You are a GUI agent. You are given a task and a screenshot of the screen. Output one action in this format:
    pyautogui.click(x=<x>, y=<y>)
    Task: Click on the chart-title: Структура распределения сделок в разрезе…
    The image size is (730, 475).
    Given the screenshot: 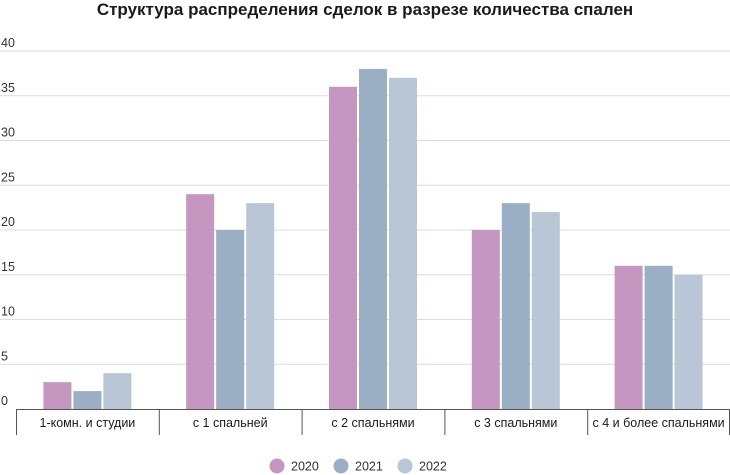 What is the action you would take?
    pyautogui.click(x=365, y=9)
    